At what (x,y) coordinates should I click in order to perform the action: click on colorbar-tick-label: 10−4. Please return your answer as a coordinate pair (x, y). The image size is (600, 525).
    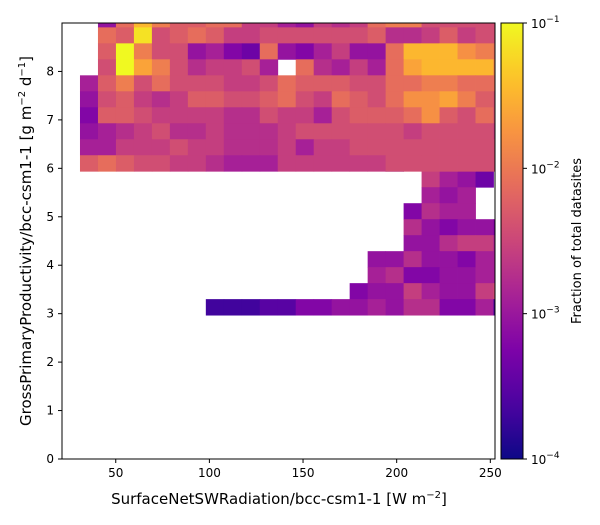
    Looking at the image, I should click on (545, 459).